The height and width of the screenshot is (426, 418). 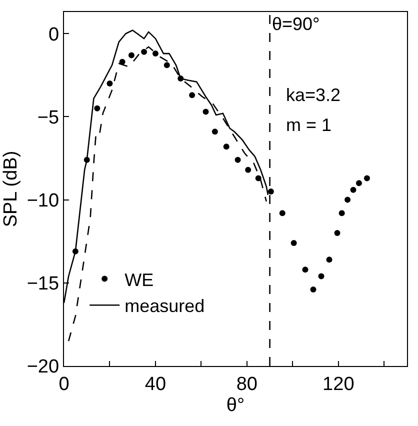 I want to click on x-axis-title: θ°, so click(x=235, y=405).